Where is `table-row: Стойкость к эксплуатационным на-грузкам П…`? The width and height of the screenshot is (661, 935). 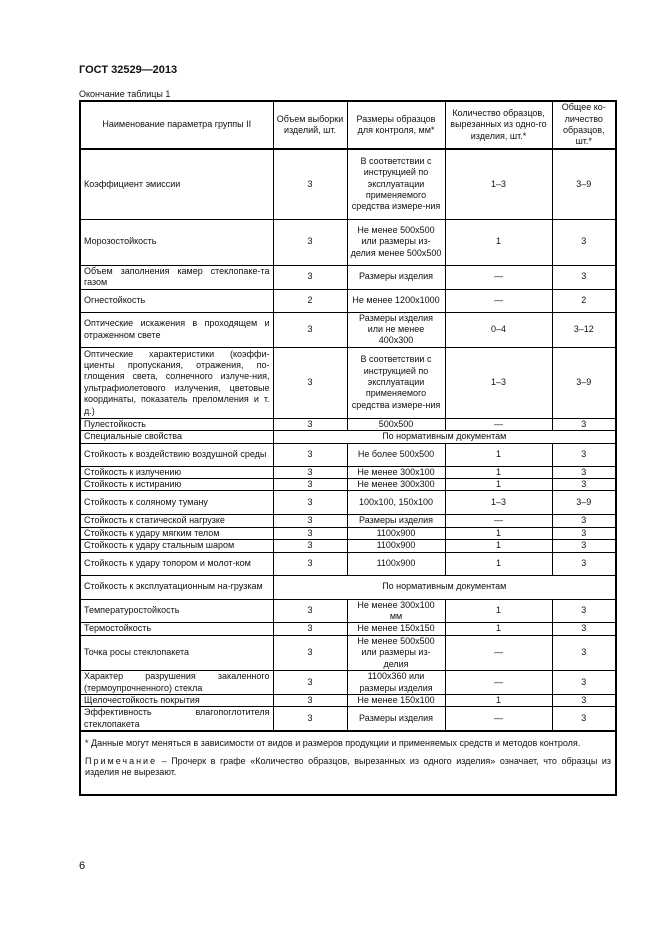
table-row: Стойкость к эксплуатационным на-грузкам П… is located at coordinates (348, 587).